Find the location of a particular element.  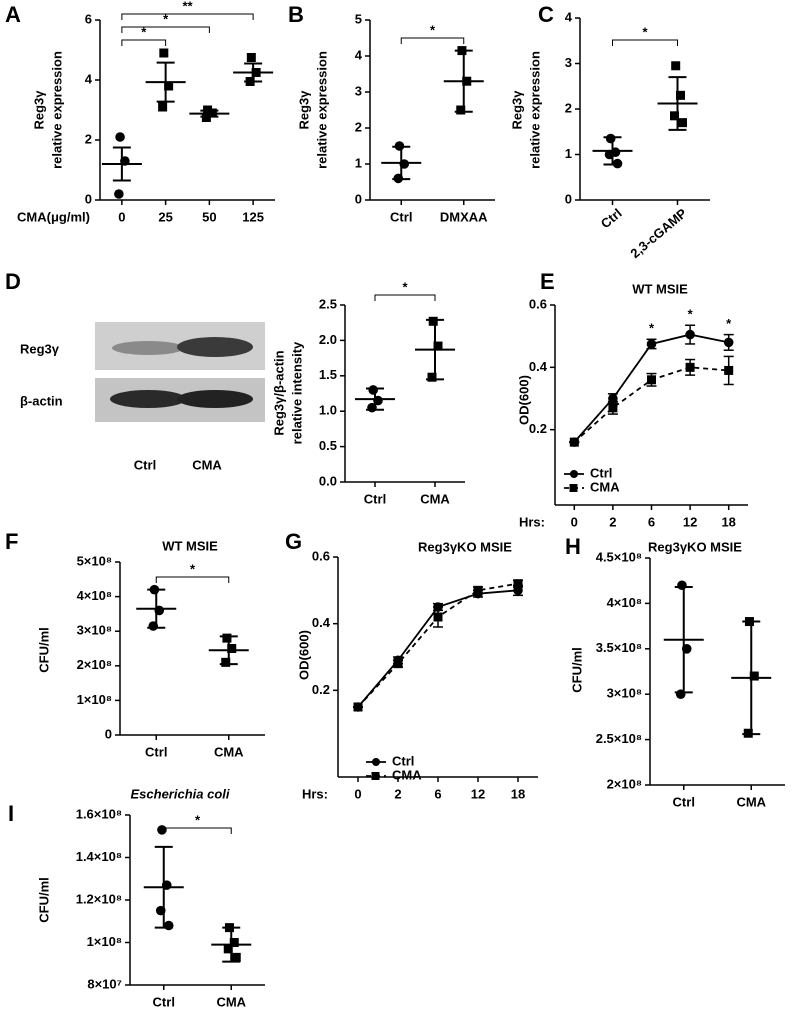

series-line is located at coordinates (438, 645).